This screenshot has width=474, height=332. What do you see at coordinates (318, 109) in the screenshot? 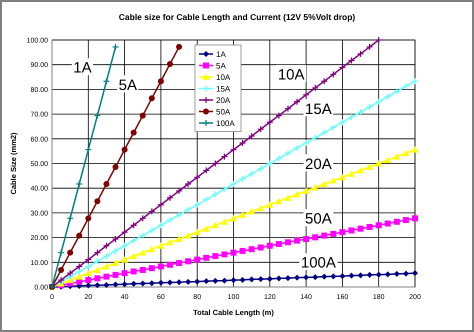
I see `annotation: 15A` at bounding box center [318, 109].